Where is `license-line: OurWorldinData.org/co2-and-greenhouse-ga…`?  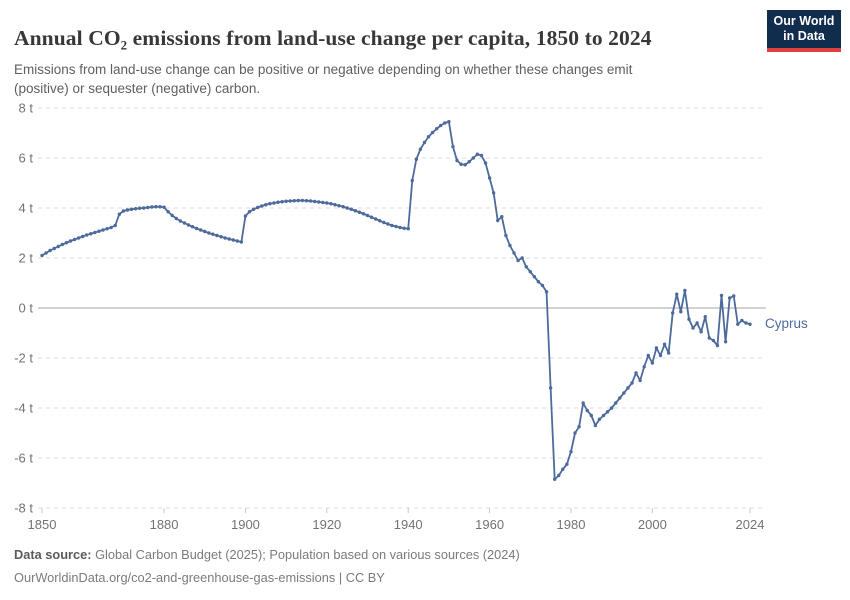 license-line: OurWorldinData.org/co2-and-greenhouse-ga… is located at coordinates (199, 577).